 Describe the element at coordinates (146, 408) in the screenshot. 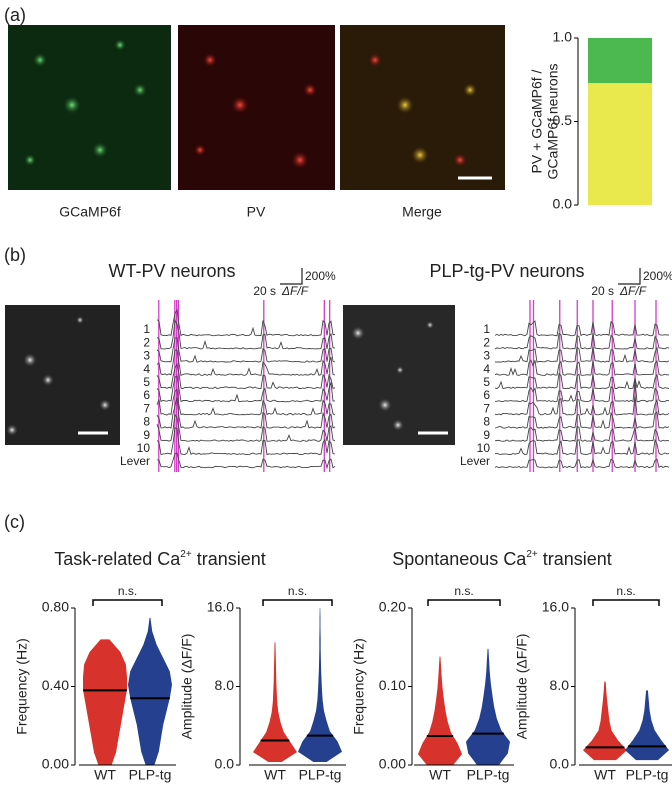

I see `row-label: 7` at that location.